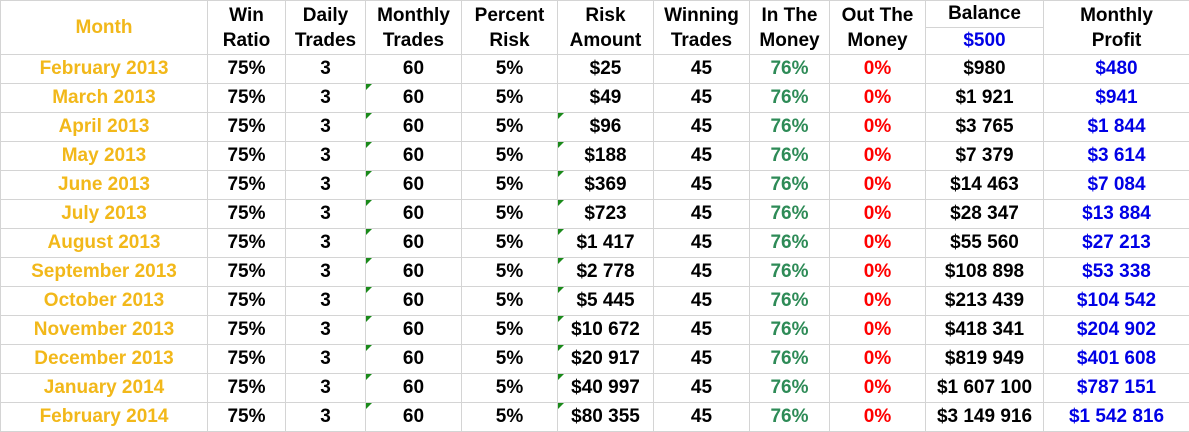 The height and width of the screenshot is (432, 1189). What do you see at coordinates (606, 330) in the screenshot?
I see `cell-risk-amount: $10 672` at bounding box center [606, 330].